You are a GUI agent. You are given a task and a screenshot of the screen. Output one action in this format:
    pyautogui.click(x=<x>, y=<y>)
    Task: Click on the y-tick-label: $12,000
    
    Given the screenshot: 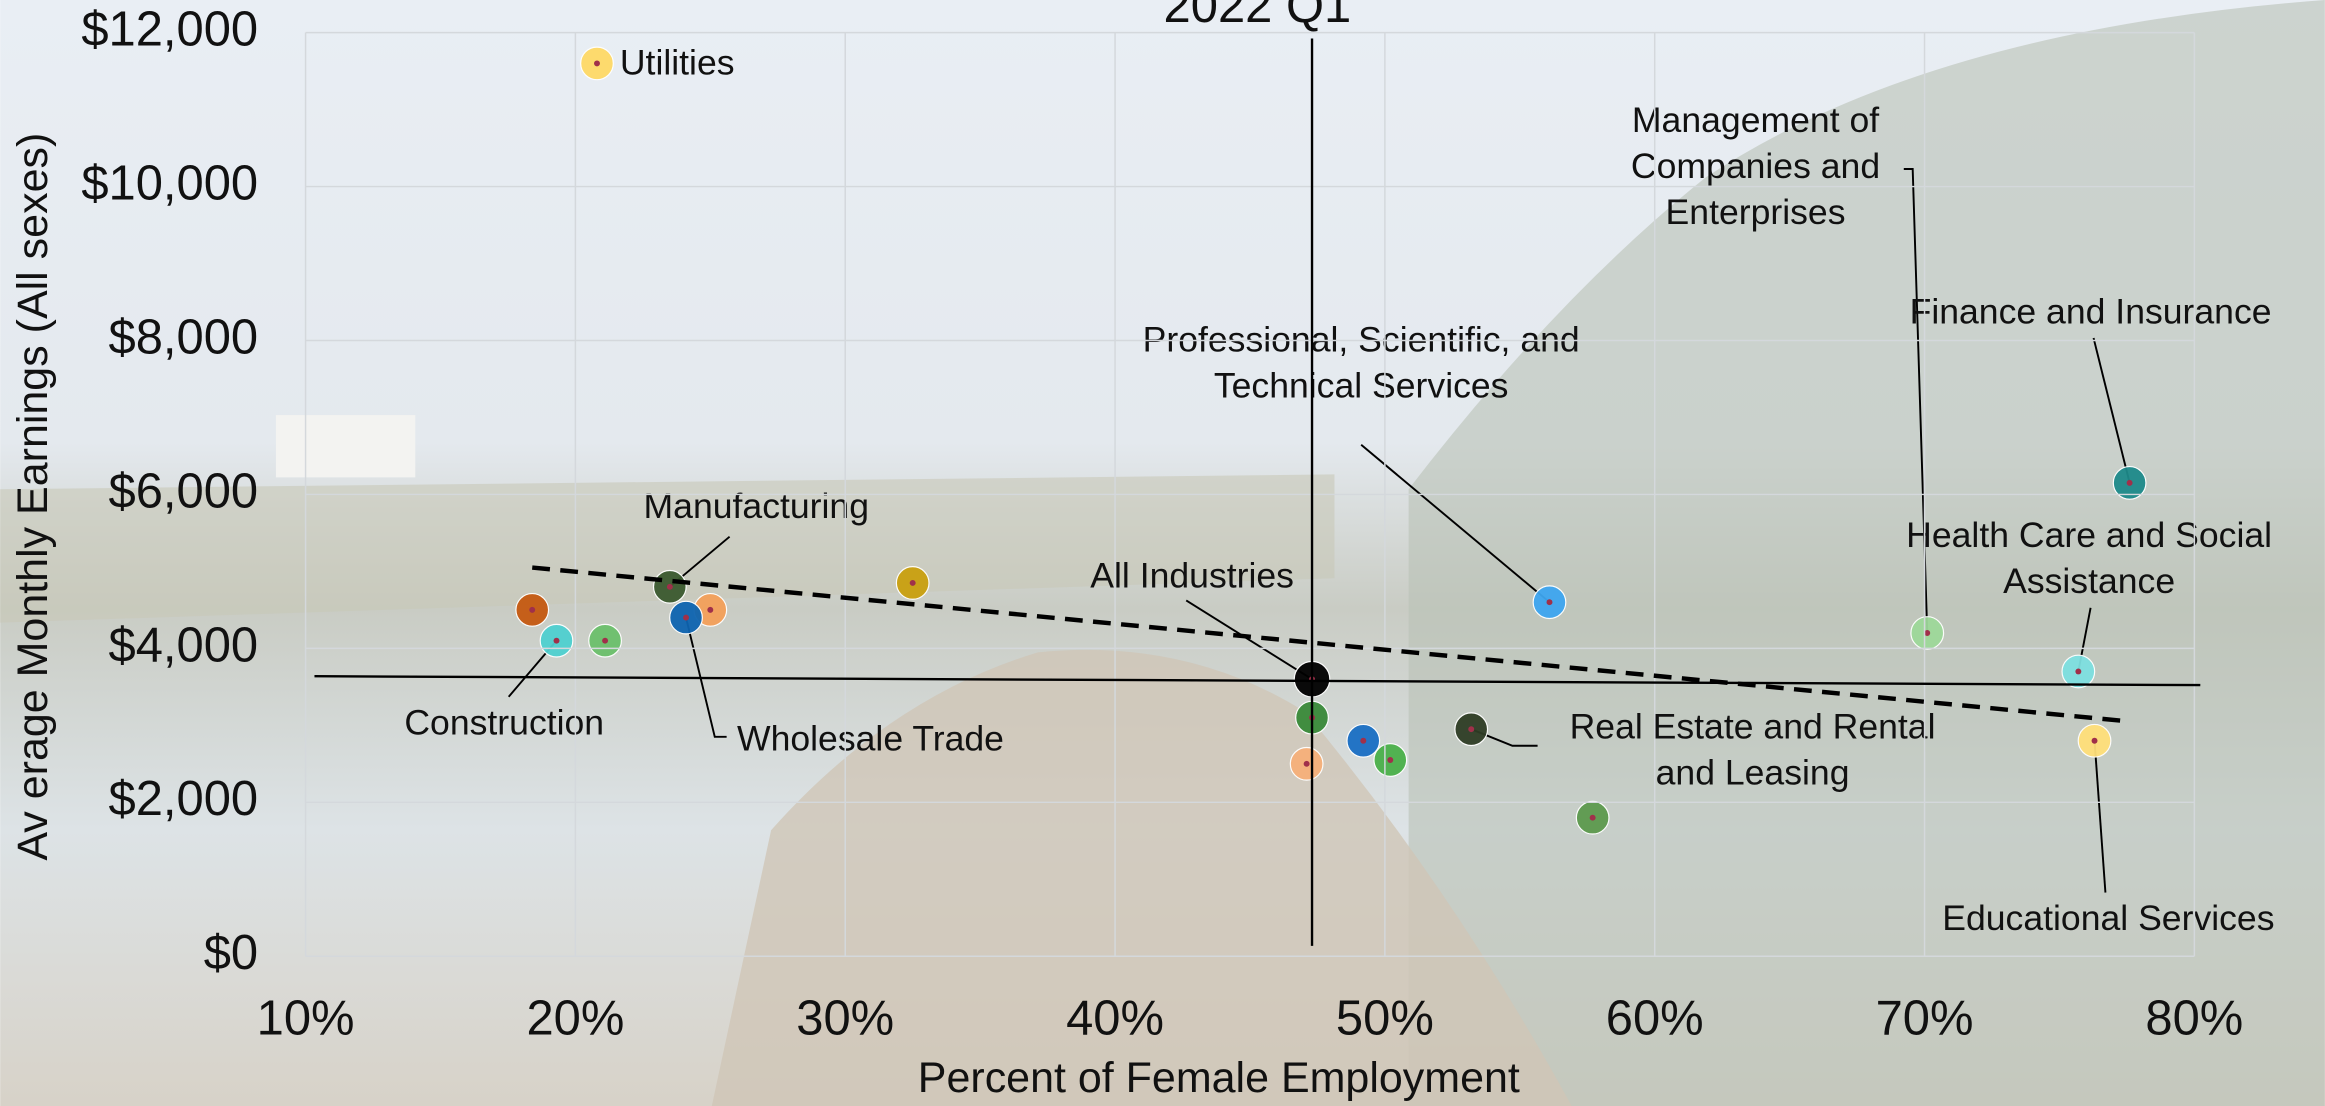 What is the action you would take?
    pyautogui.click(x=169, y=30)
    